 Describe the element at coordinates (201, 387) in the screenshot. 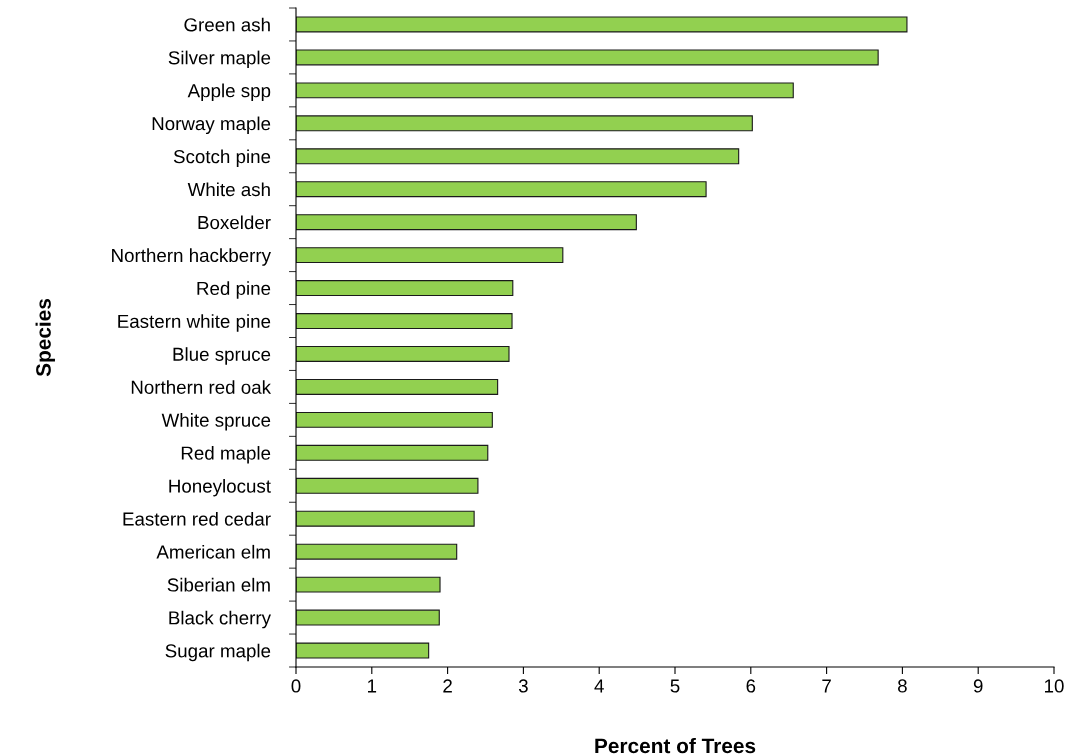

I see `y-tick-label: Northern red oak` at that location.